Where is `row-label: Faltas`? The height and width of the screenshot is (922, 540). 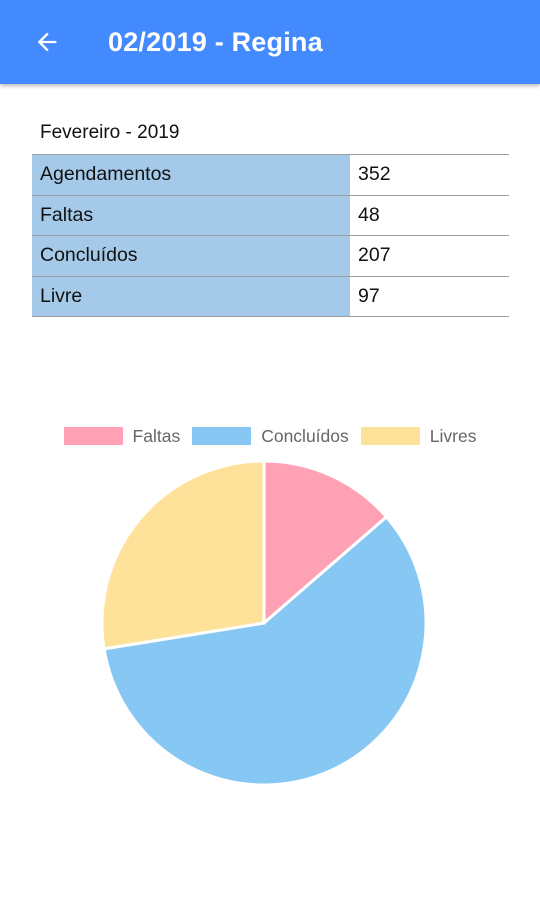
row-label: Faltas is located at coordinates (191, 215).